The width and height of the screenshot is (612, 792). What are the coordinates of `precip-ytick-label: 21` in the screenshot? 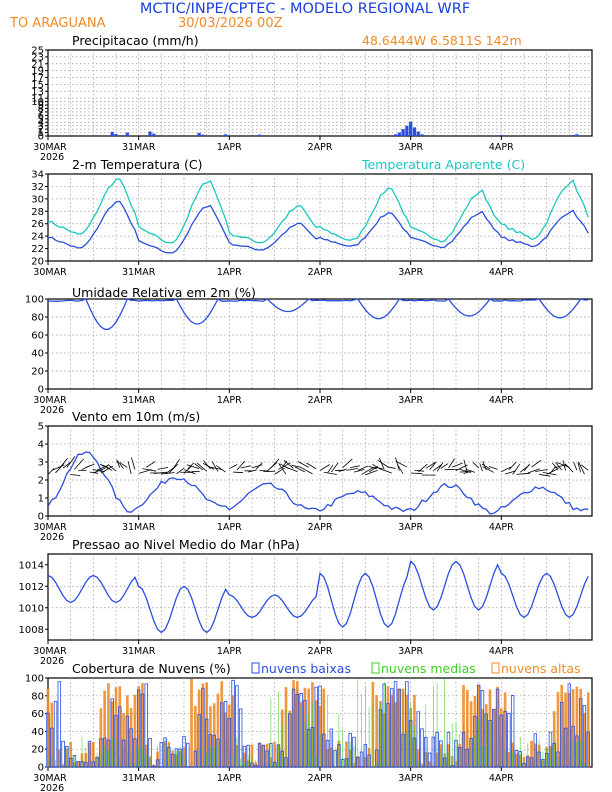 It's located at (37, 64).